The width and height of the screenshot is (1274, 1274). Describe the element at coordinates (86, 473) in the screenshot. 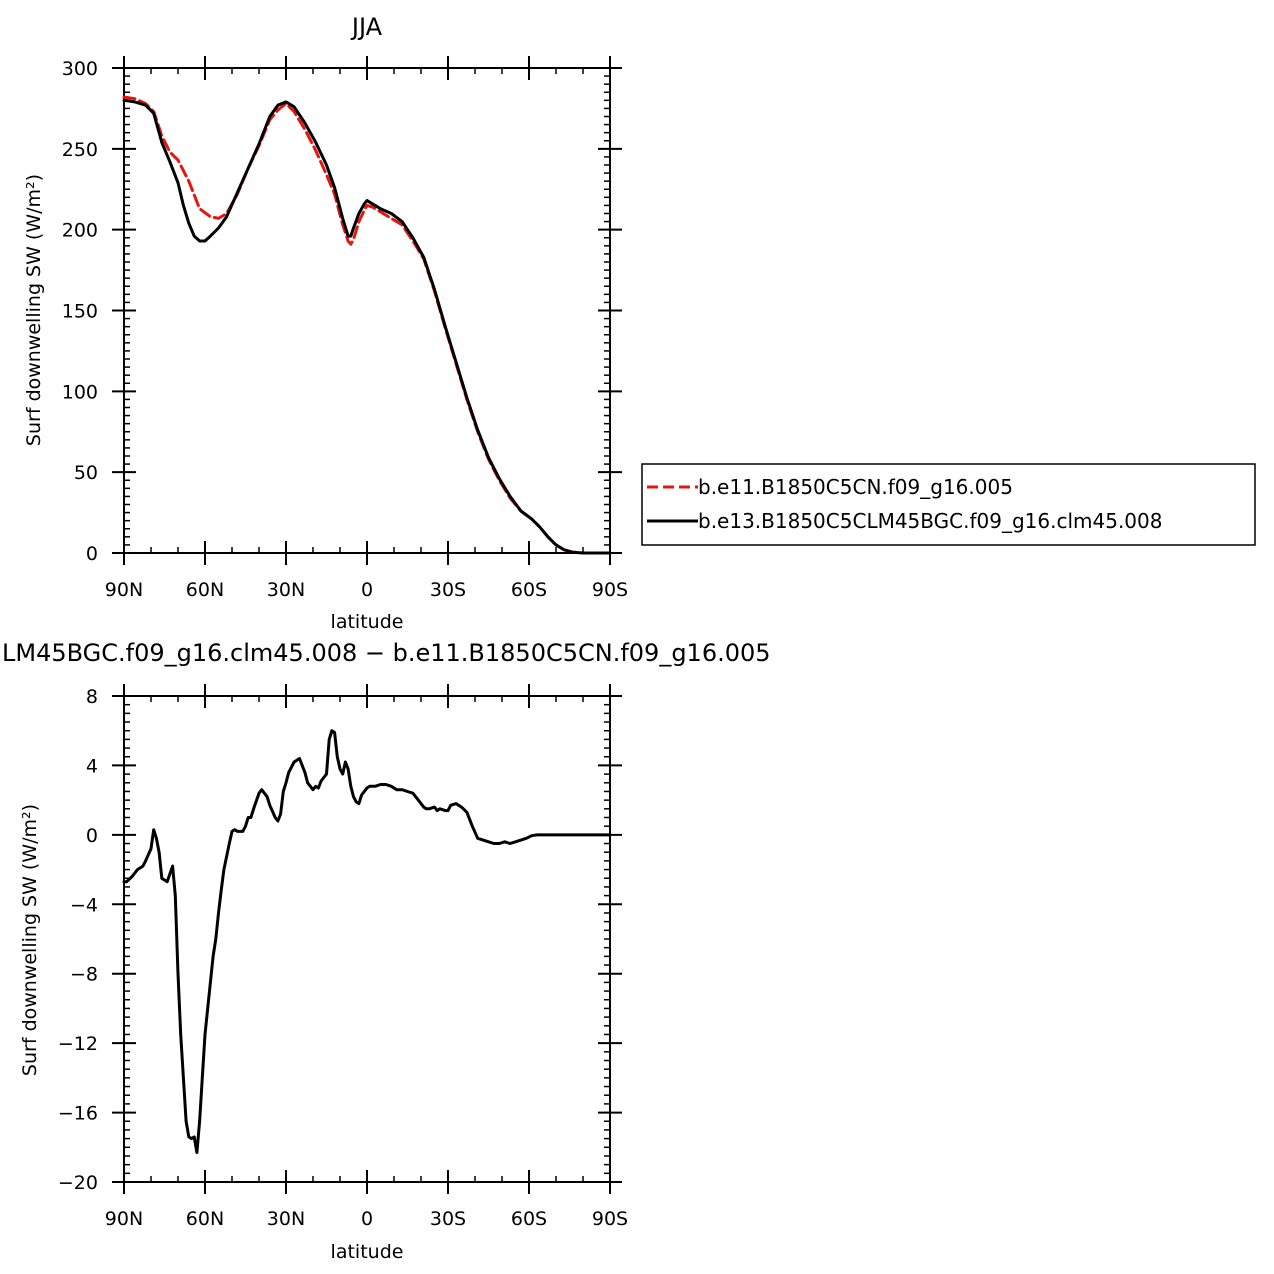

I see `top-y-tick-label: 50` at that location.